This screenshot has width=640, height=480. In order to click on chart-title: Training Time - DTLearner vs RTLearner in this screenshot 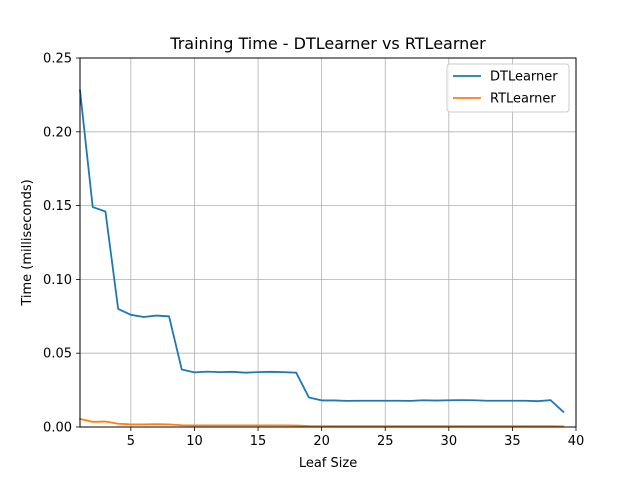, I will do `click(327, 43)`.